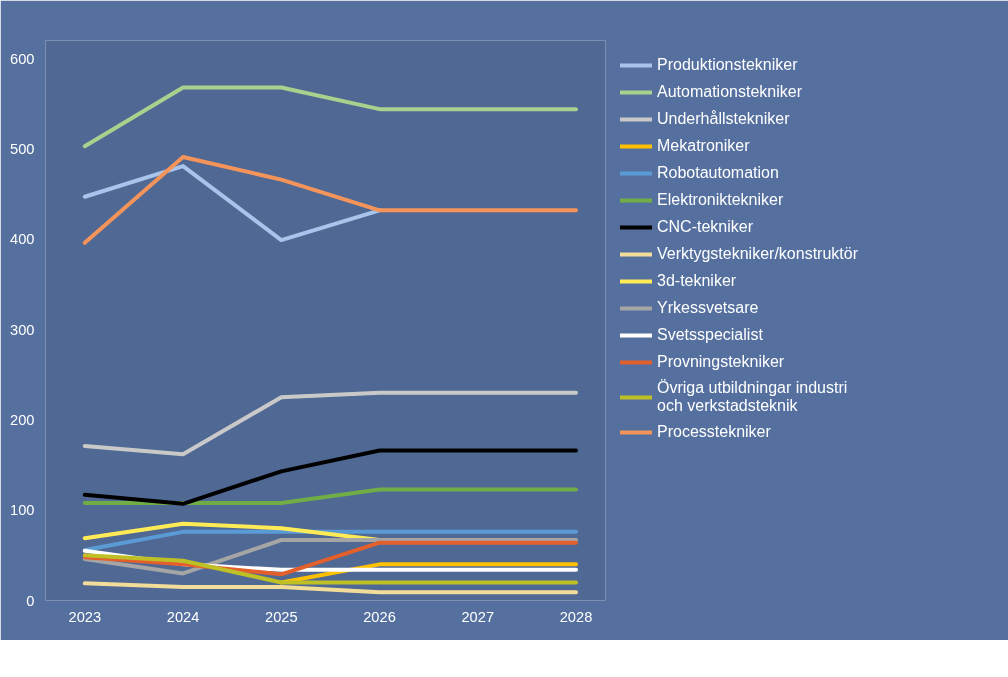  What do you see at coordinates (22, 329) in the screenshot?
I see `y-tick-label: 300` at bounding box center [22, 329].